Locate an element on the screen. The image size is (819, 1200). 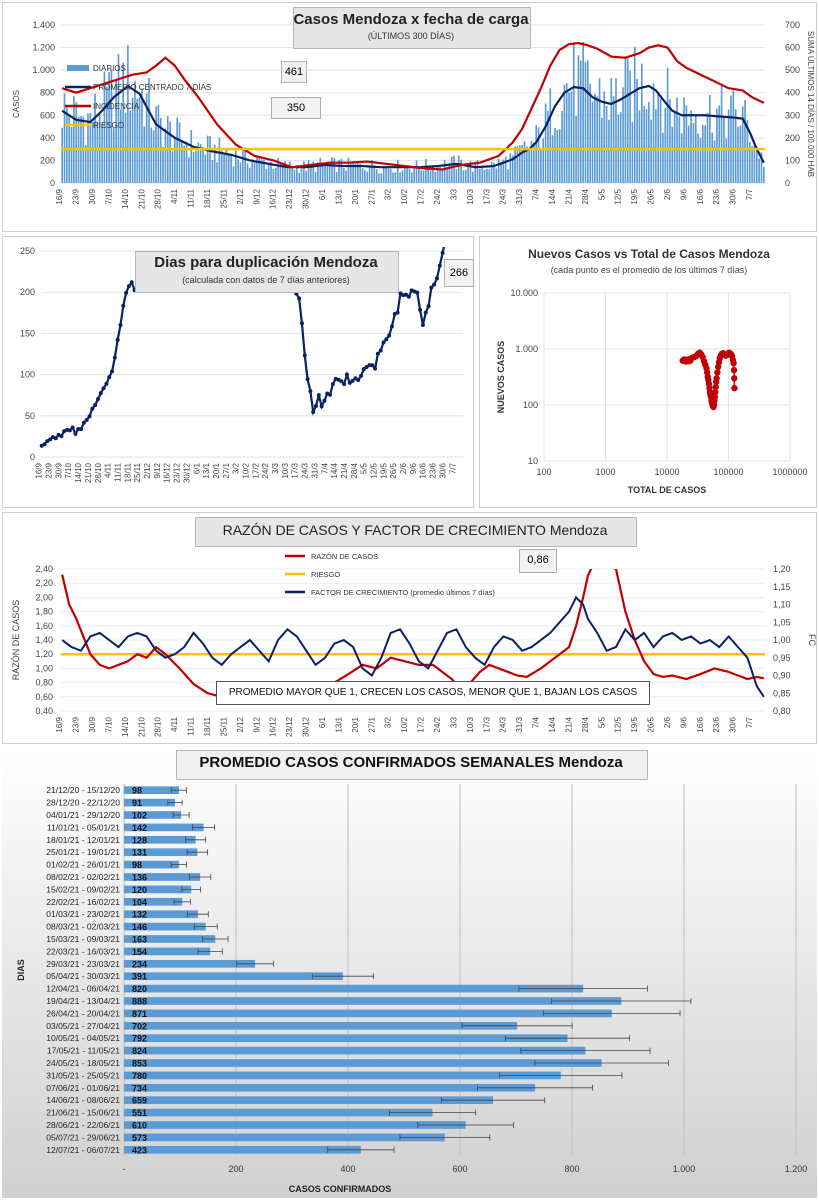
x-tick-label: 26/5 is located at coordinates (651, 196).